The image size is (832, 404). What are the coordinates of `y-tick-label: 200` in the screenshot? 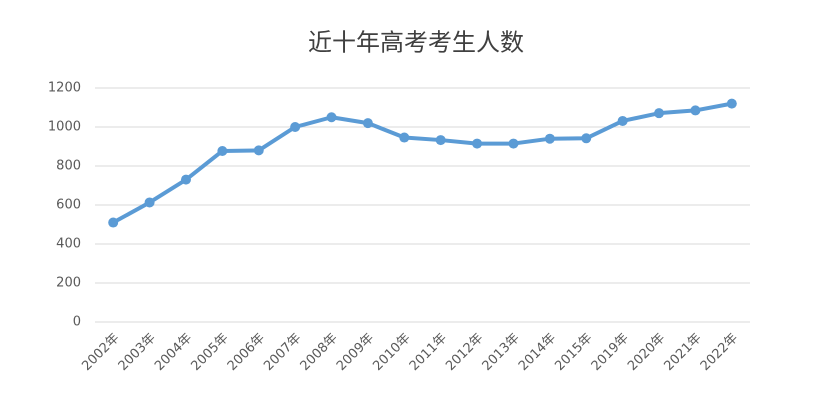 It's located at (68, 283).